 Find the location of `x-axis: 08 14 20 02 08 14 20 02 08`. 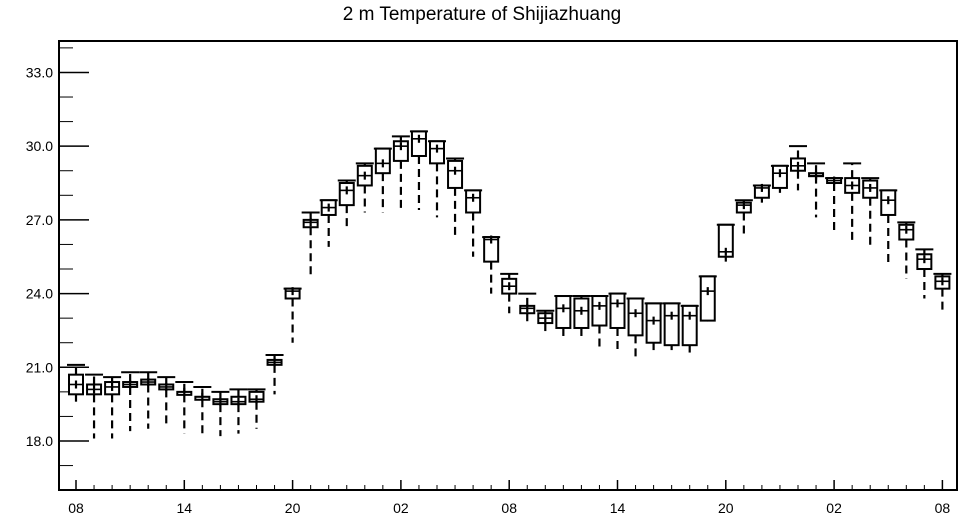

x-axis: 08 14 20 02 08 14 20 02 08 is located at coordinates (509, 498).